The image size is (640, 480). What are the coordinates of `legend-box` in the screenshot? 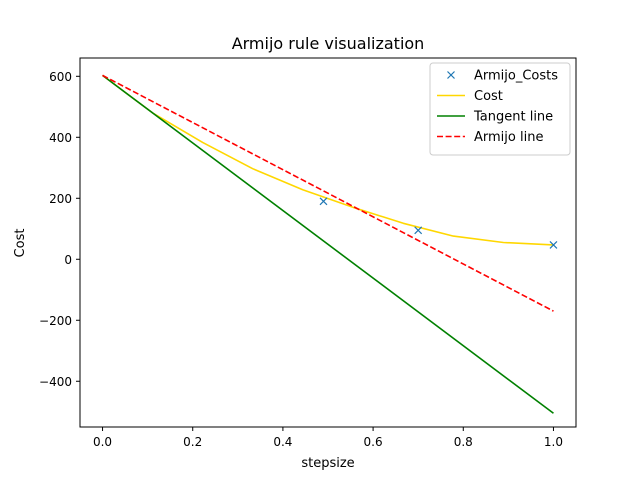 It's located at (500, 109).